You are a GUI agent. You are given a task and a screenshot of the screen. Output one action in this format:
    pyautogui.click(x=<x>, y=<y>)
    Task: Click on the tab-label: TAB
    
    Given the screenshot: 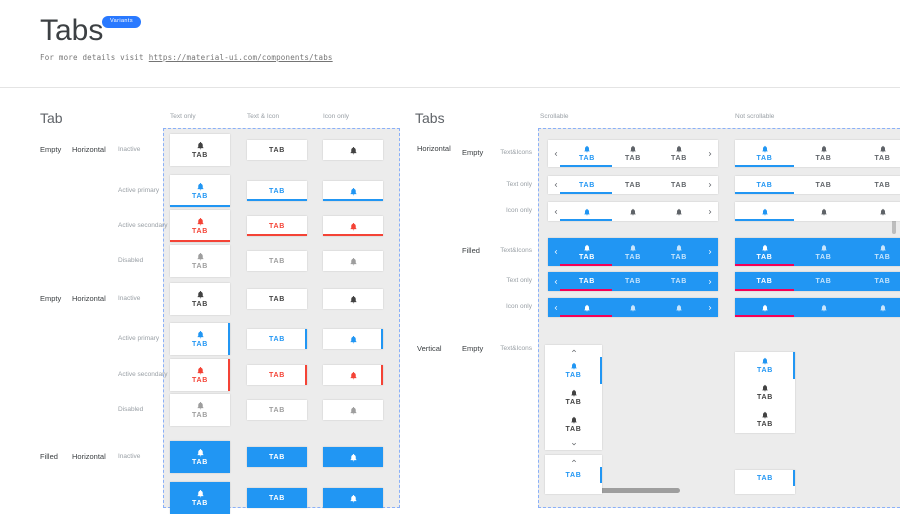 What is the action you would take?
    pyautogui.click(x=823, y=158)
    